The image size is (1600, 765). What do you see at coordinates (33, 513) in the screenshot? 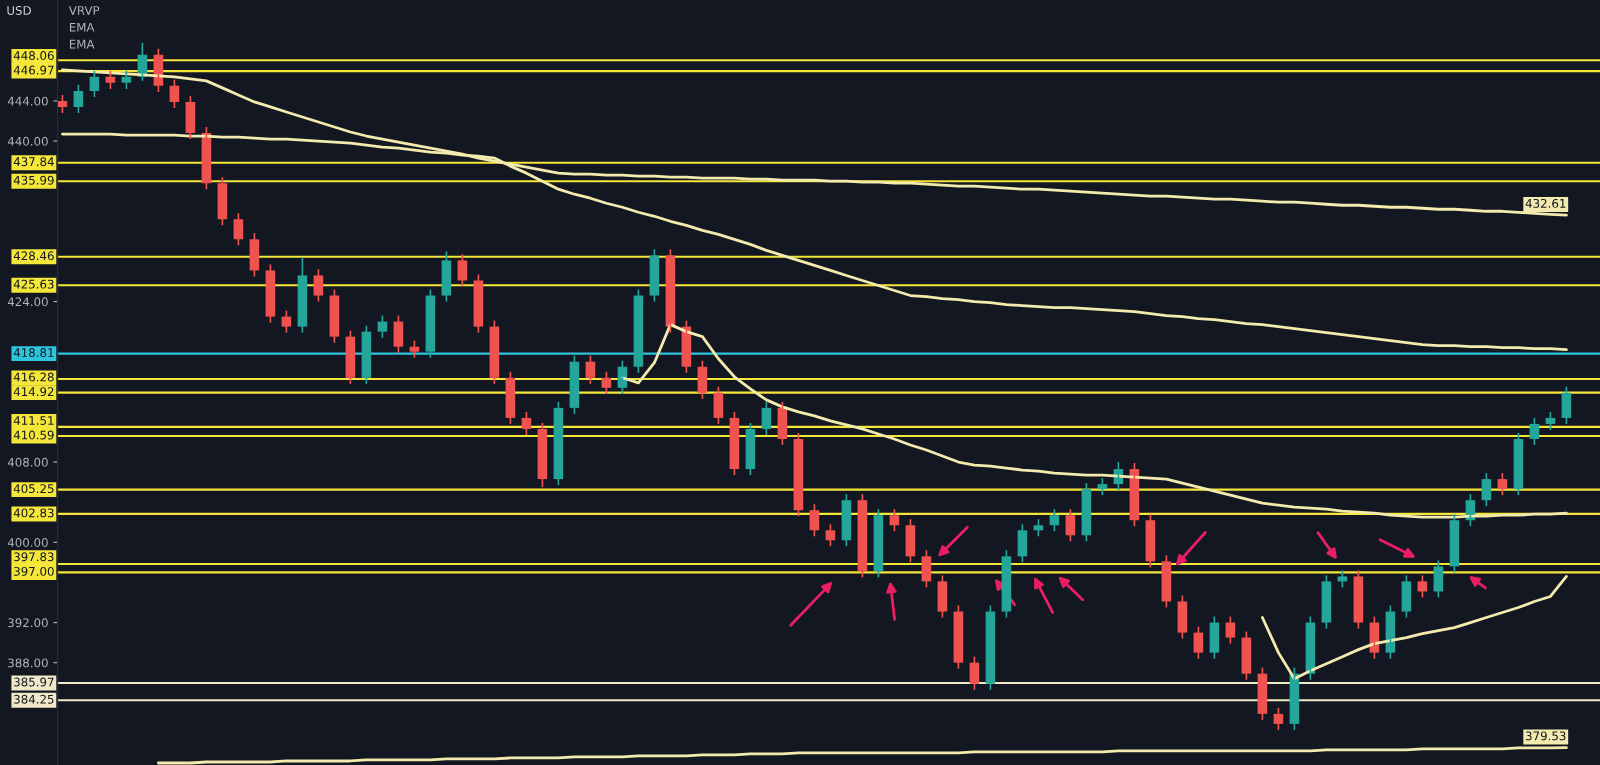
I see `ref-line-label: 402.83` at bounding box center [33, 513].